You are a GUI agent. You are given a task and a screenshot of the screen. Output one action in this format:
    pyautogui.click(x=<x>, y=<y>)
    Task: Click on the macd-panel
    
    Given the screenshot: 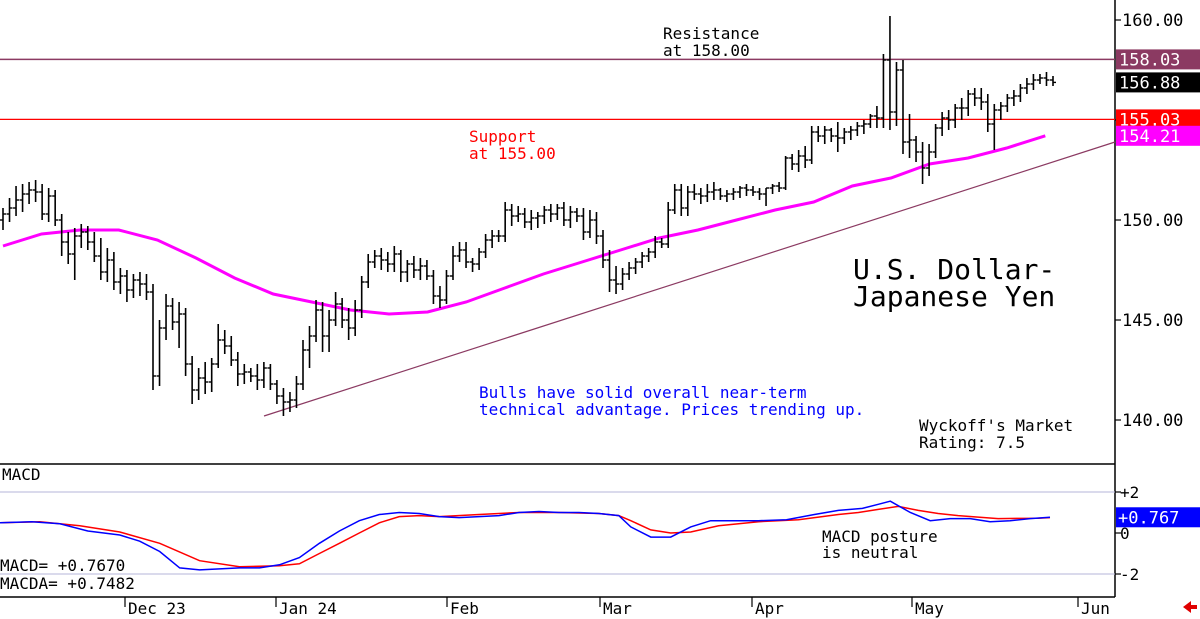 What is the action you would take?
    pyautogui.click(x=557, y=533)
    